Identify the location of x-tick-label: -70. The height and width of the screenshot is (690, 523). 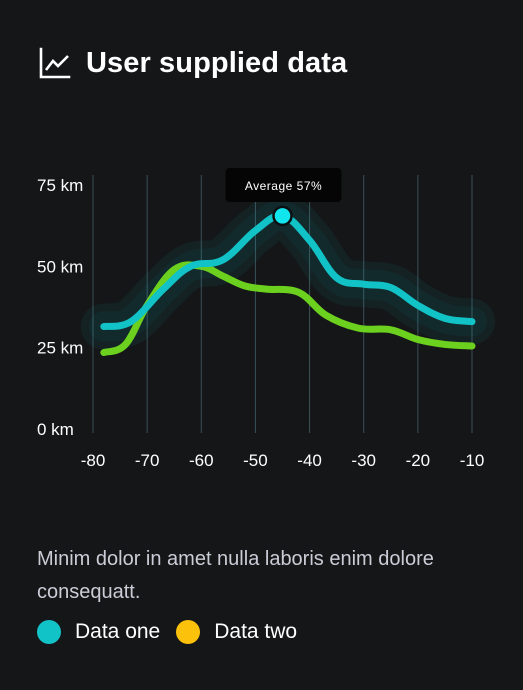
(147, 460).